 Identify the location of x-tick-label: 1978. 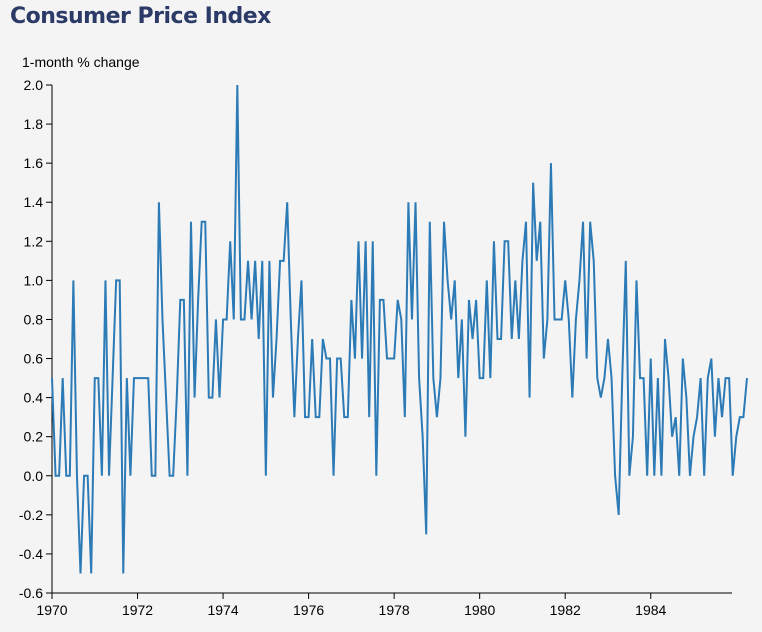
(394, 610).